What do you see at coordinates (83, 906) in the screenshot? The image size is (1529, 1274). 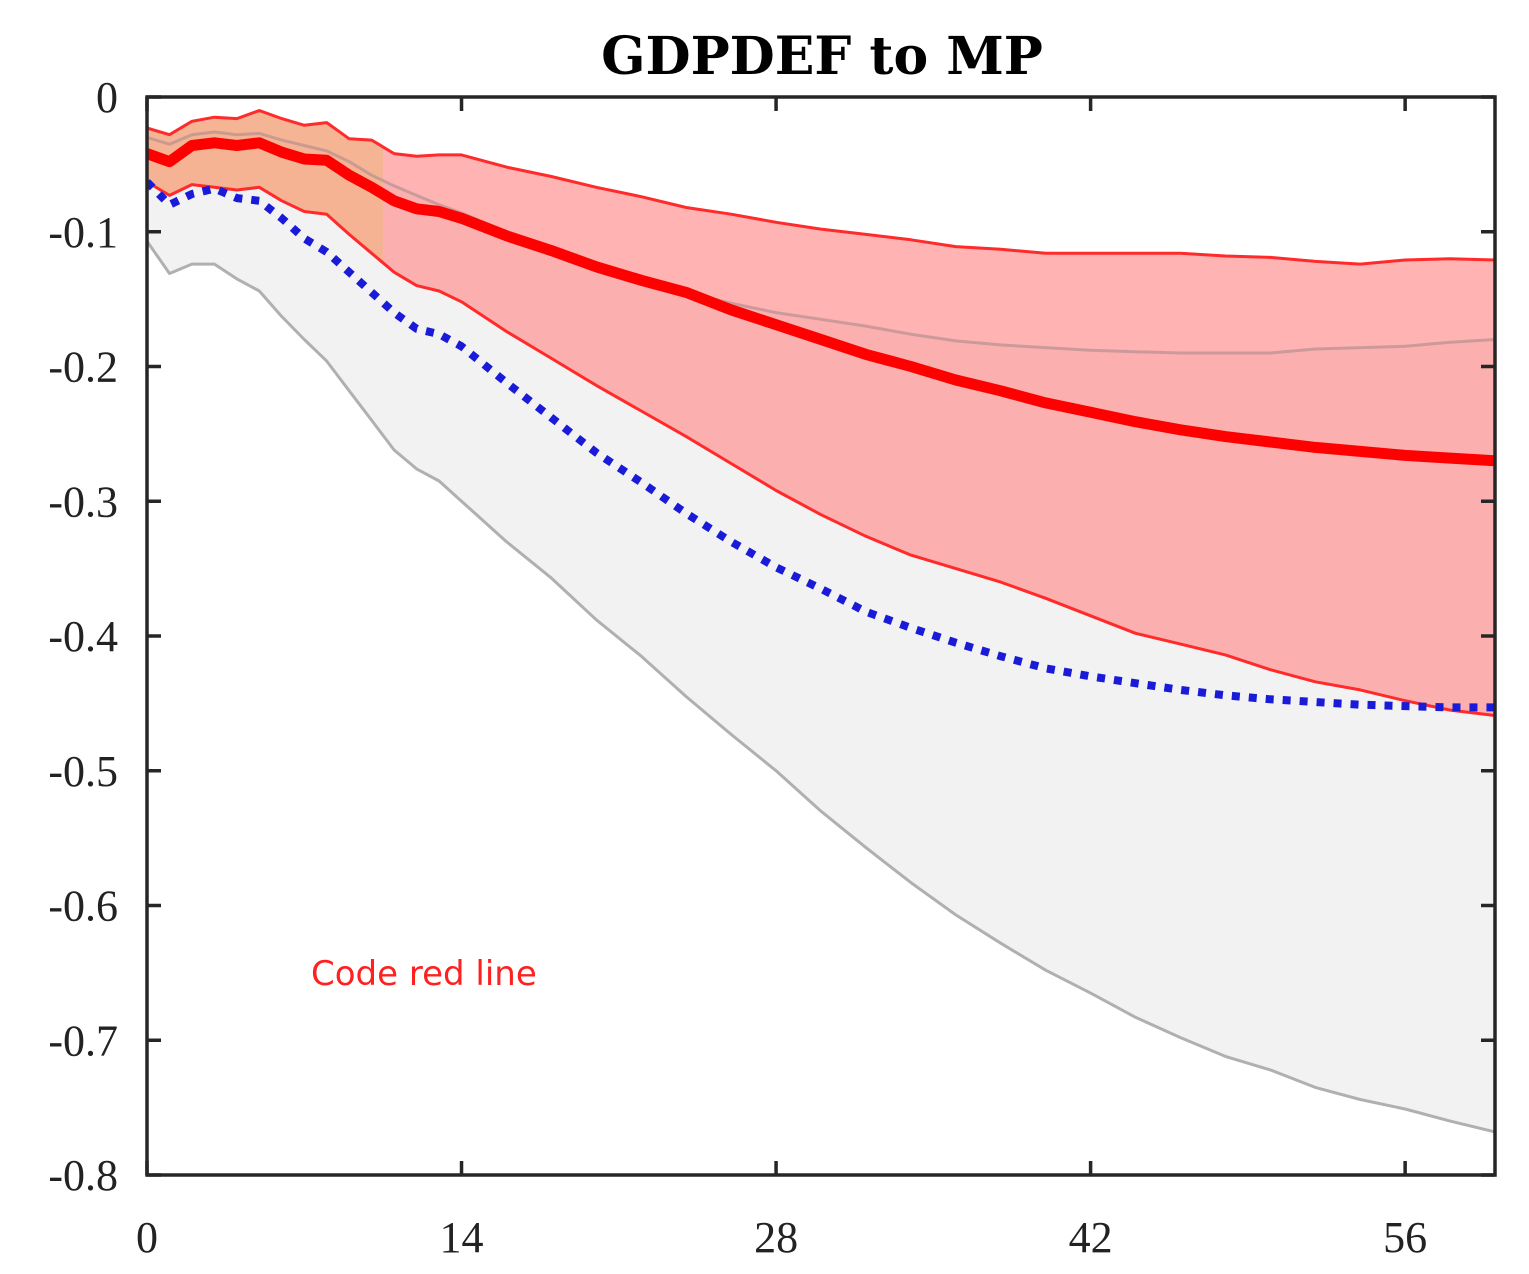 I see `y-tick-label: -0.6` at bounding box center [83, 906].